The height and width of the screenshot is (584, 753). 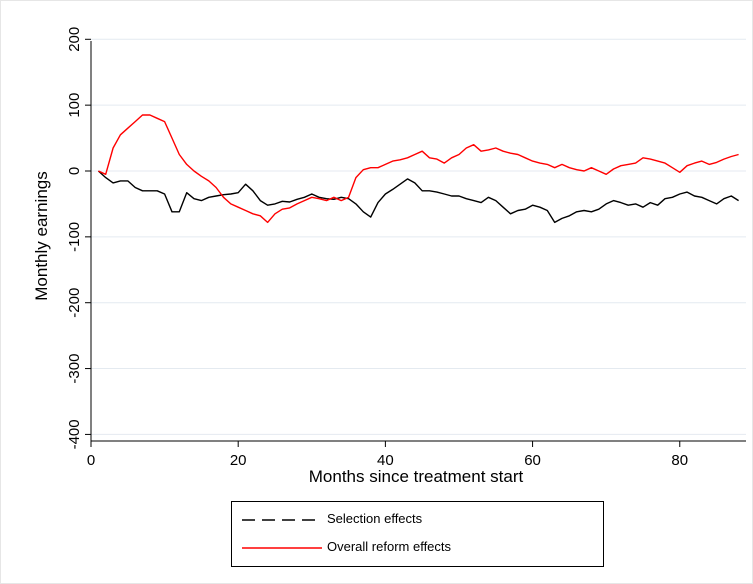 I want to click on selection-effects-line, so click(x=418, y=197).